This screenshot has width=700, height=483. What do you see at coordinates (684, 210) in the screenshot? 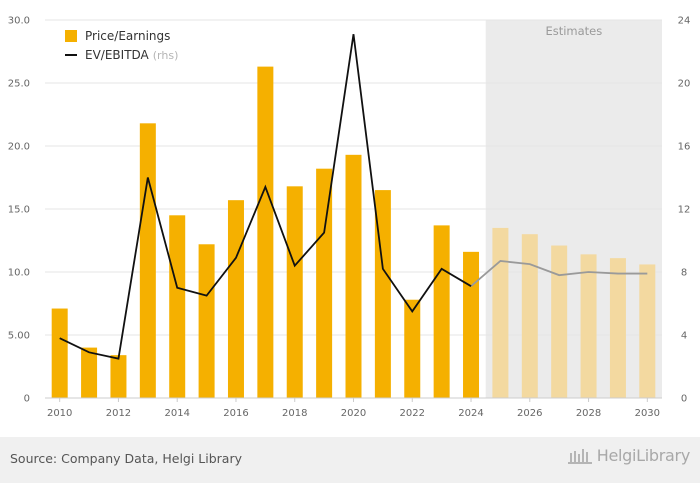
I see `y-right-tick-label: 12` at bounding box center [684, 210].